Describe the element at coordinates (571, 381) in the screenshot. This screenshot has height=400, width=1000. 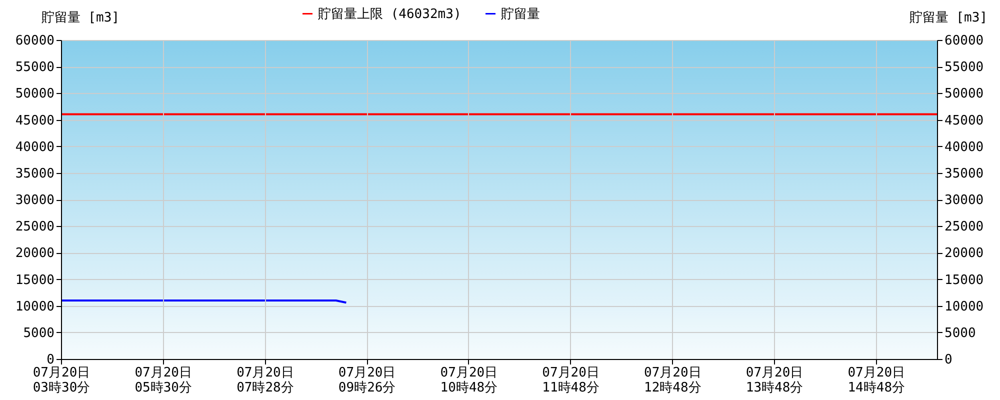
I see `x-tick-label: 07月20日 11時48分` at that location.